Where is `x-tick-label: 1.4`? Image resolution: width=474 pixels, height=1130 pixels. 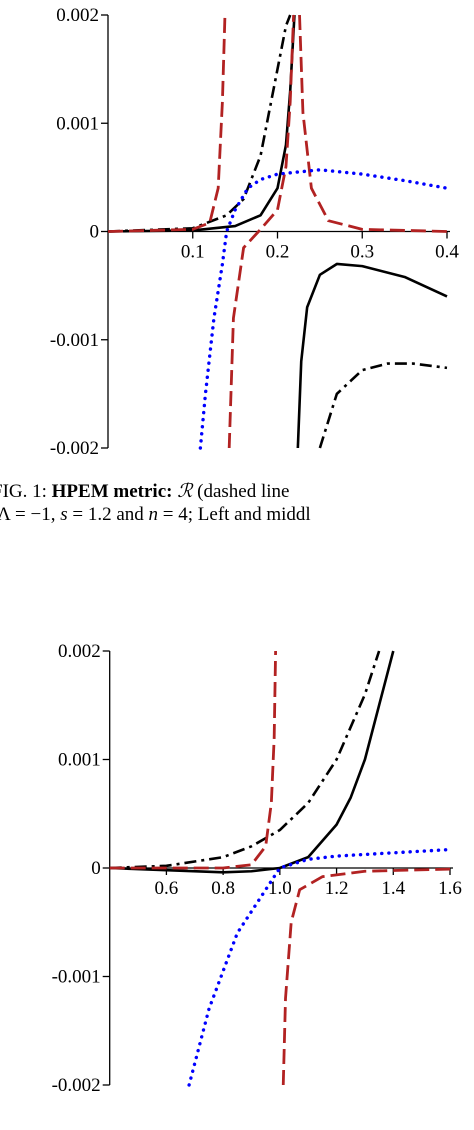
x-tick-label: 1.4 is located at coordinates (393, 888).